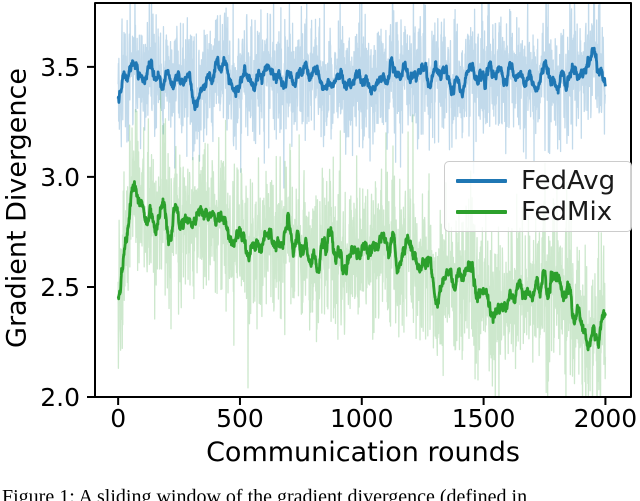 The image size is (640, 501). I want to click on x-axis-label: Communication rounds, so click(363, 452).